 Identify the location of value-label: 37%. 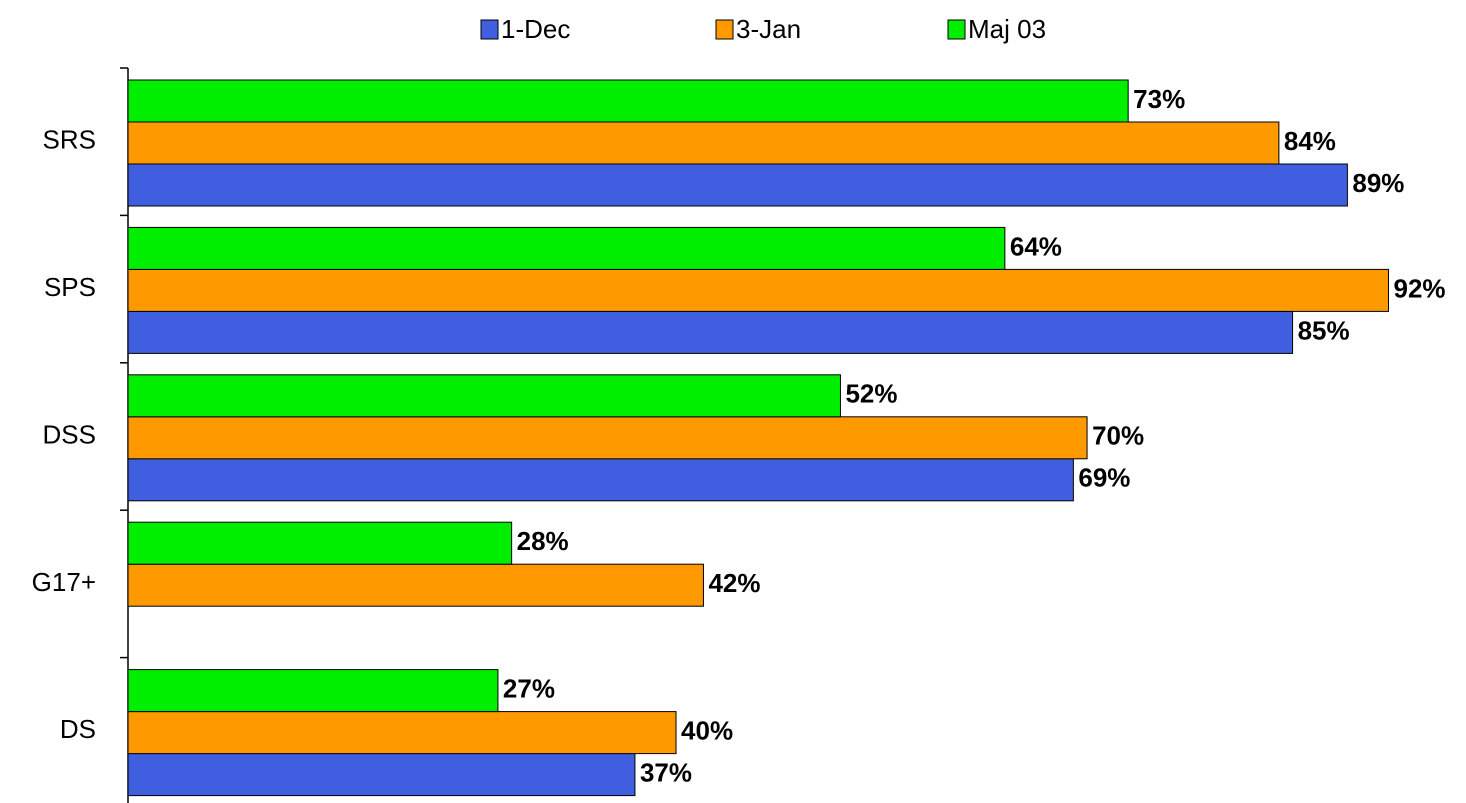
(666, 772).